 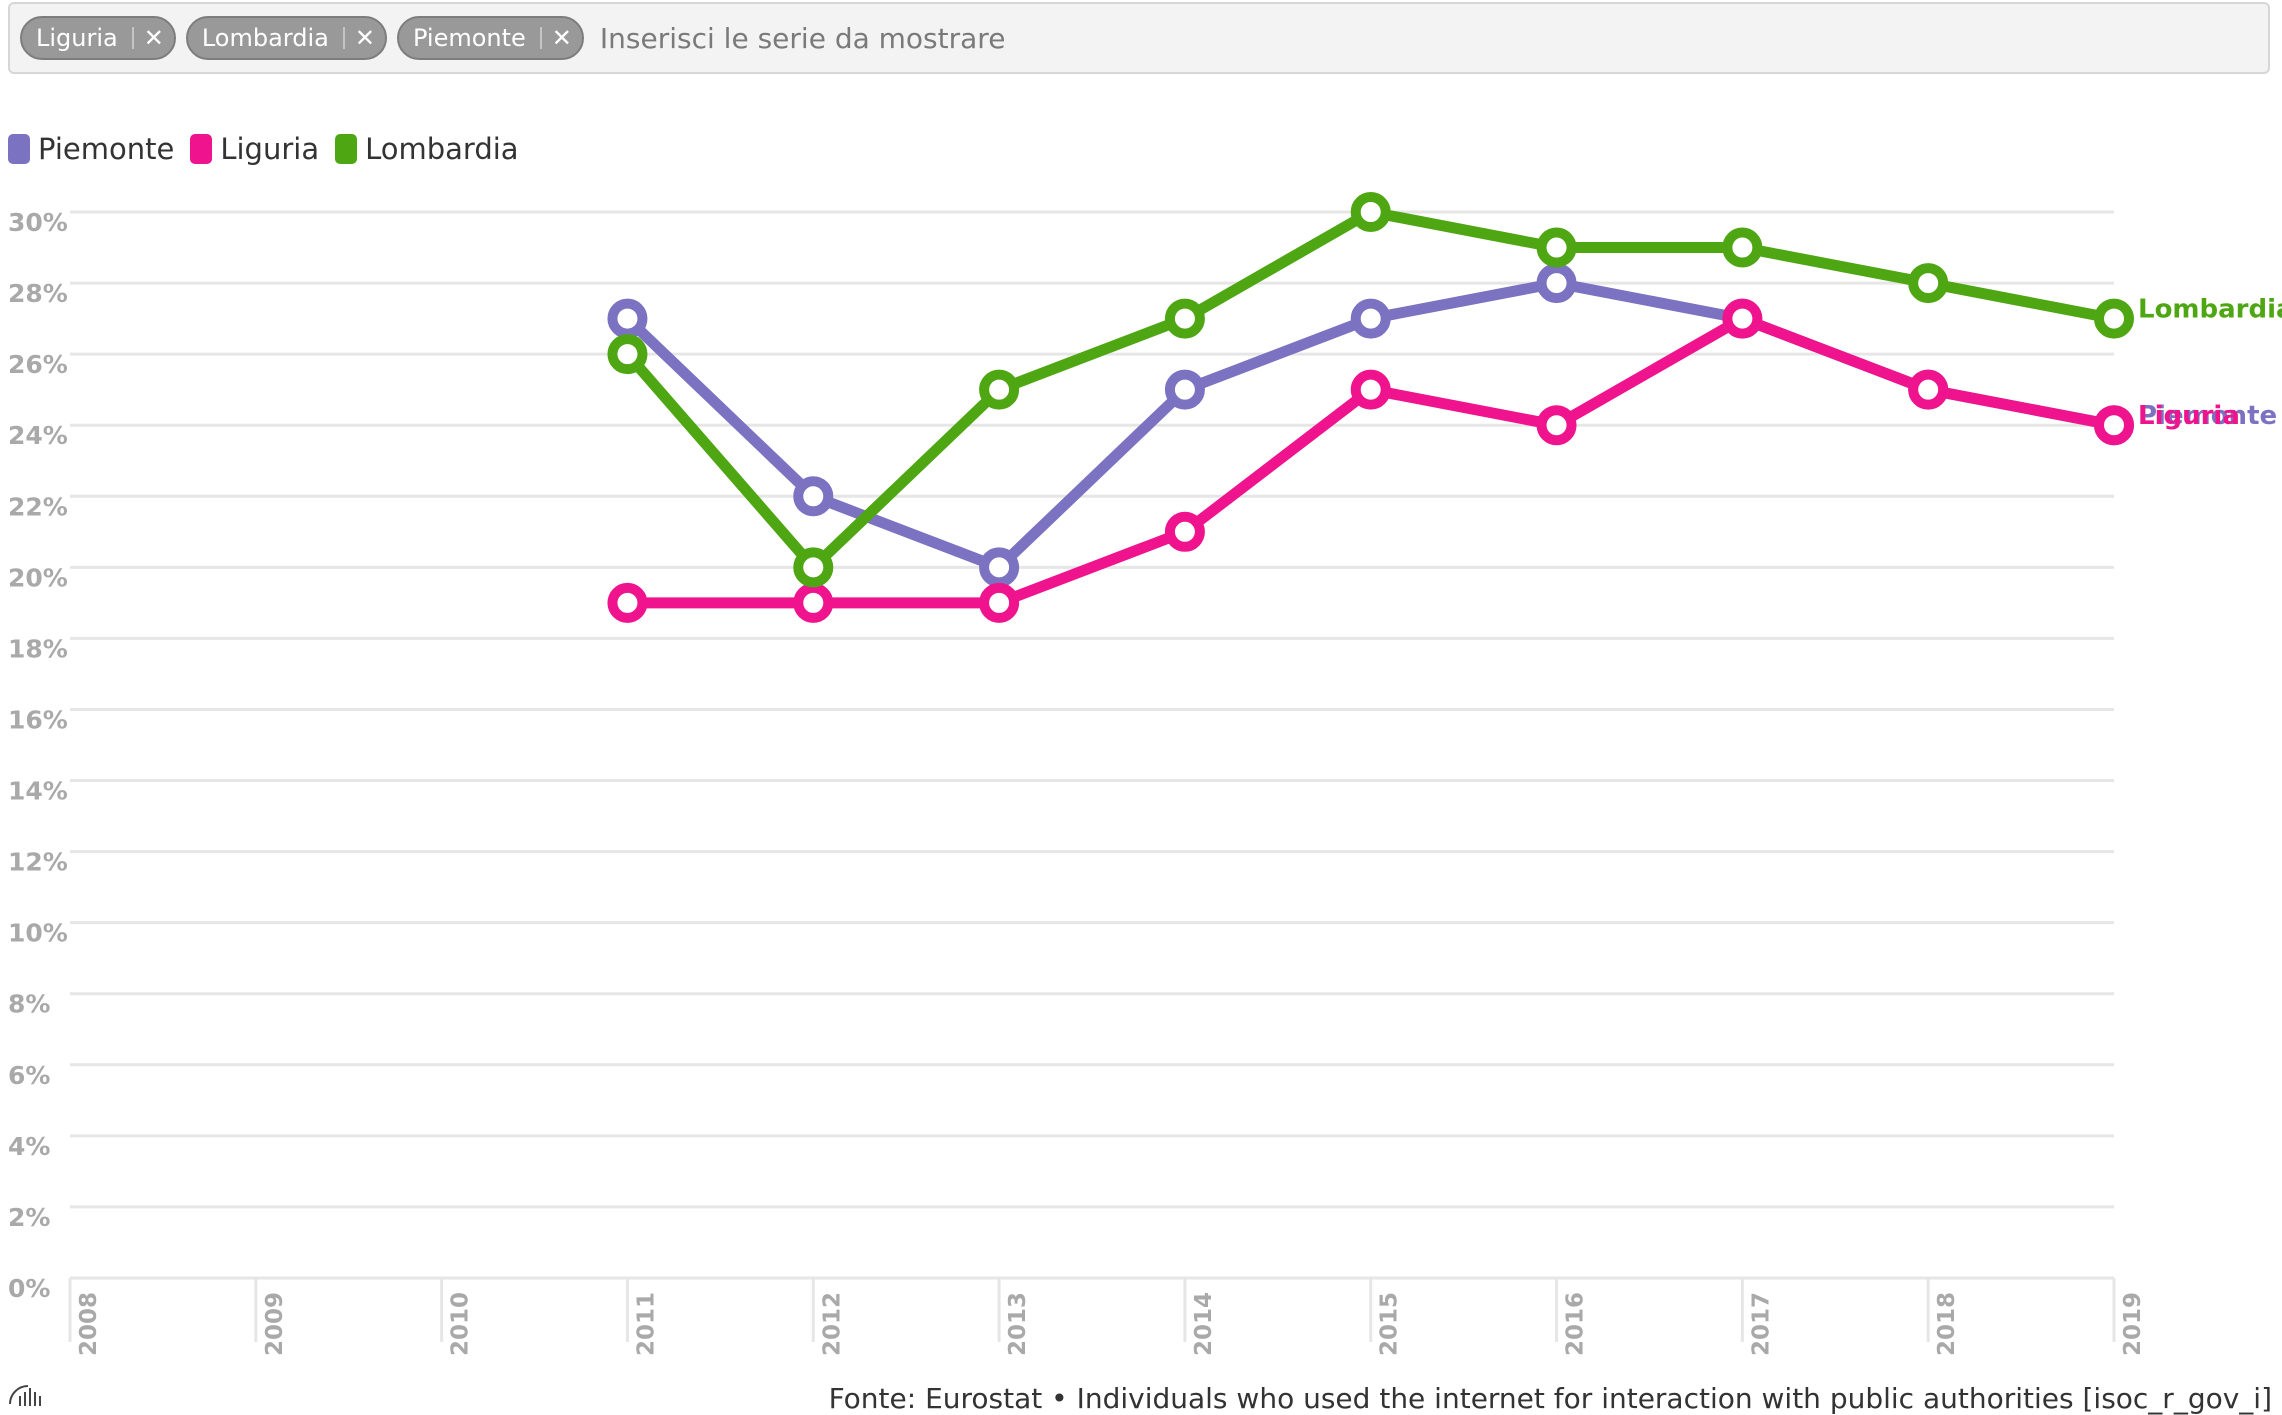 I want to click on legend-label: Lombardia, so click(x=442, y=149).